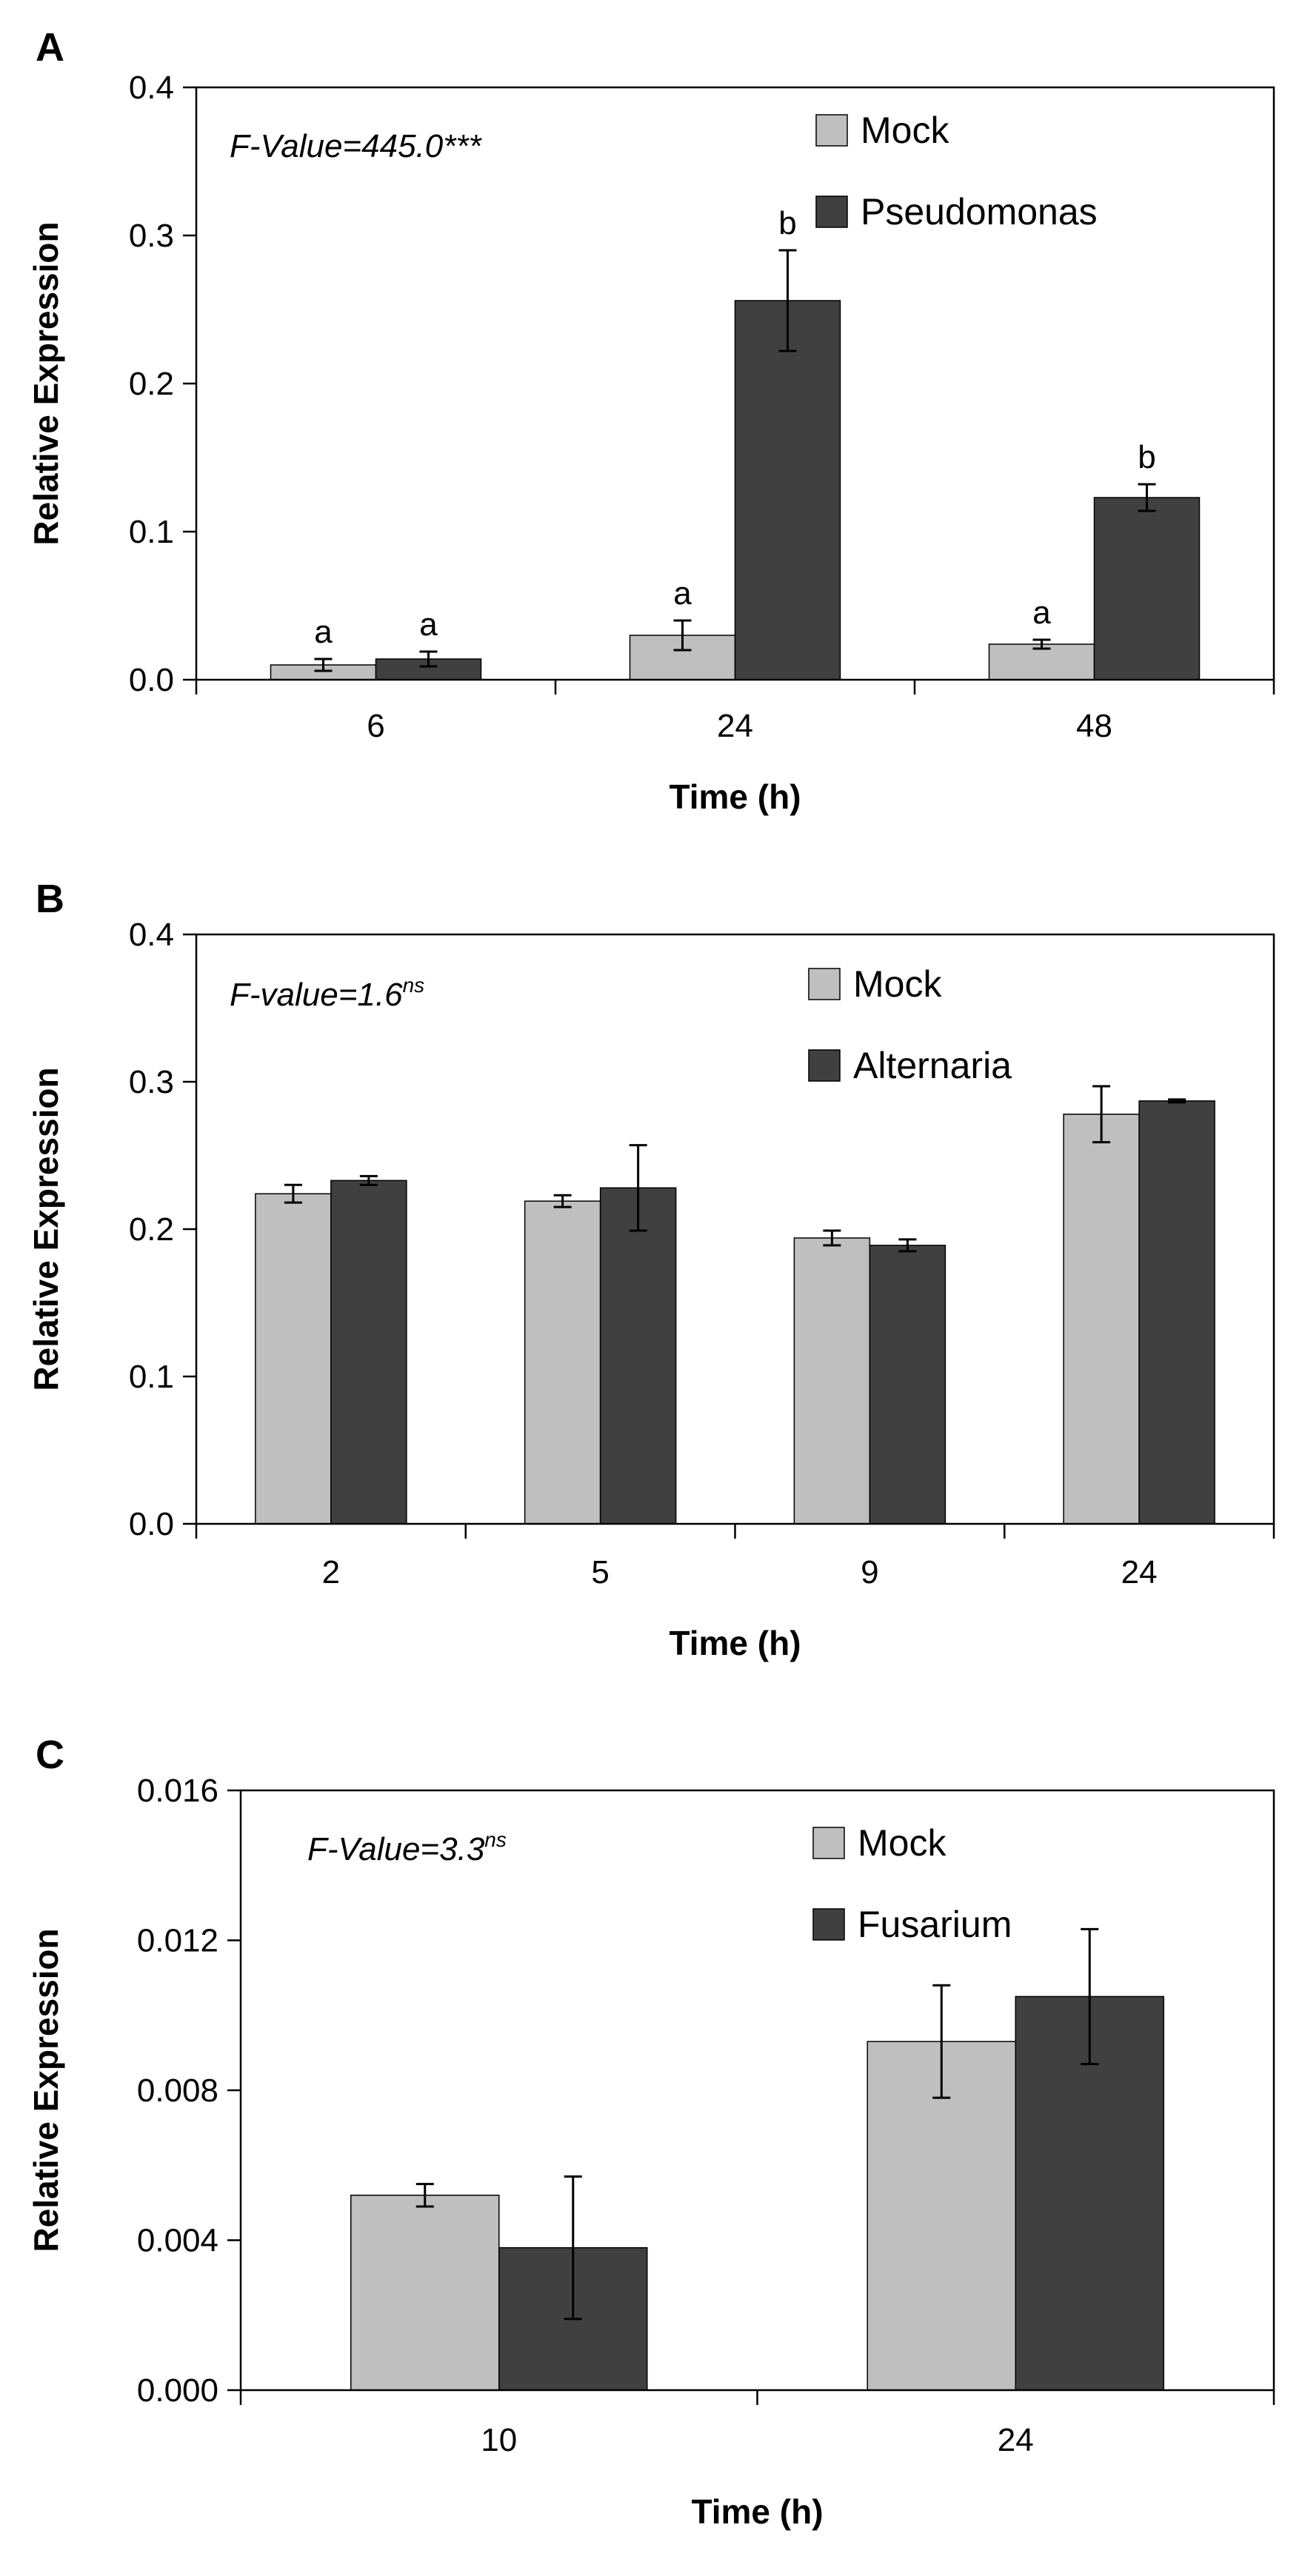 The image size is (1302, 2576). I want to click on y-tick-label: 0.008, so click(177, 2090).